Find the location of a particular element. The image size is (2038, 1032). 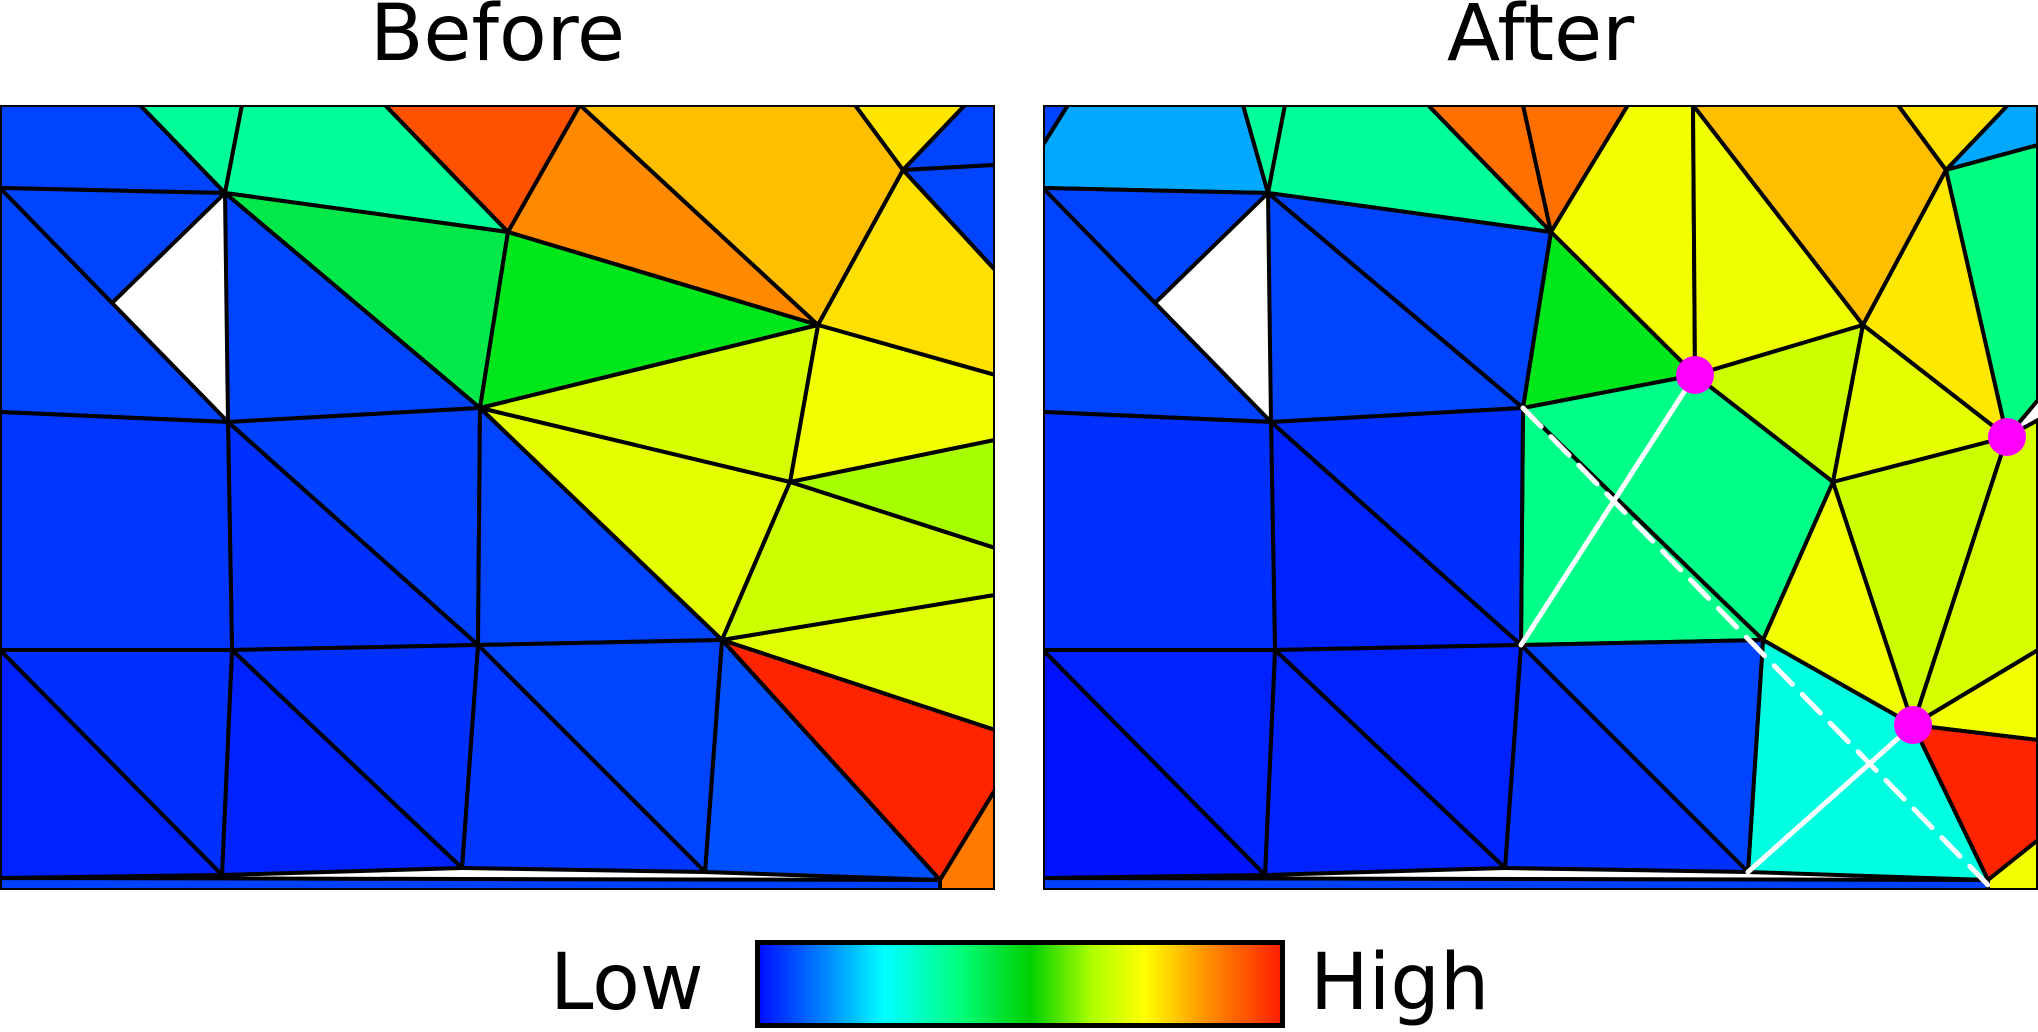

legend-low-label: Low is located at coordinates (627, 983).